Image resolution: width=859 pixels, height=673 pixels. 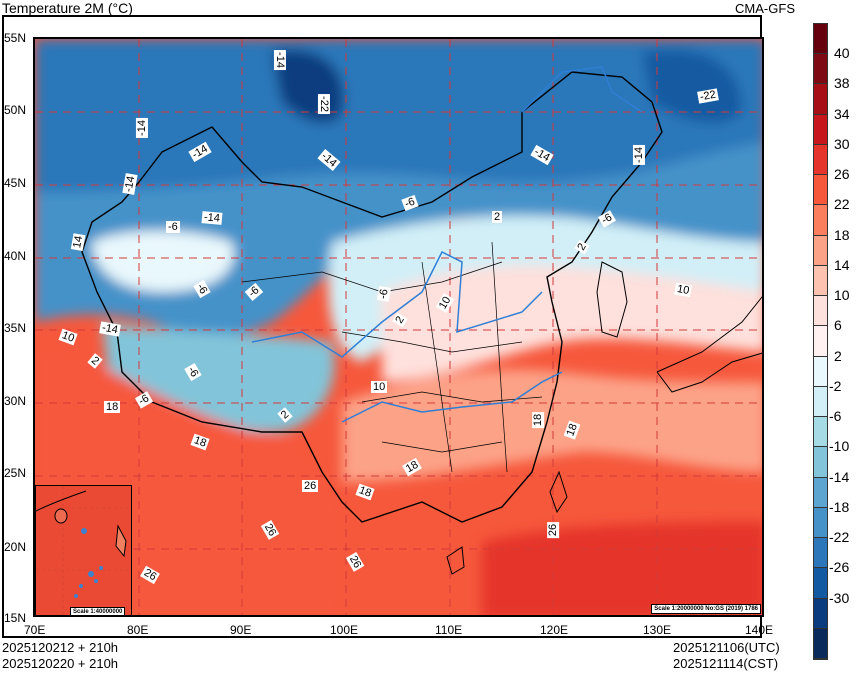 I want to click on colorbar-tick-label: -22, so click(x=839, y=537).